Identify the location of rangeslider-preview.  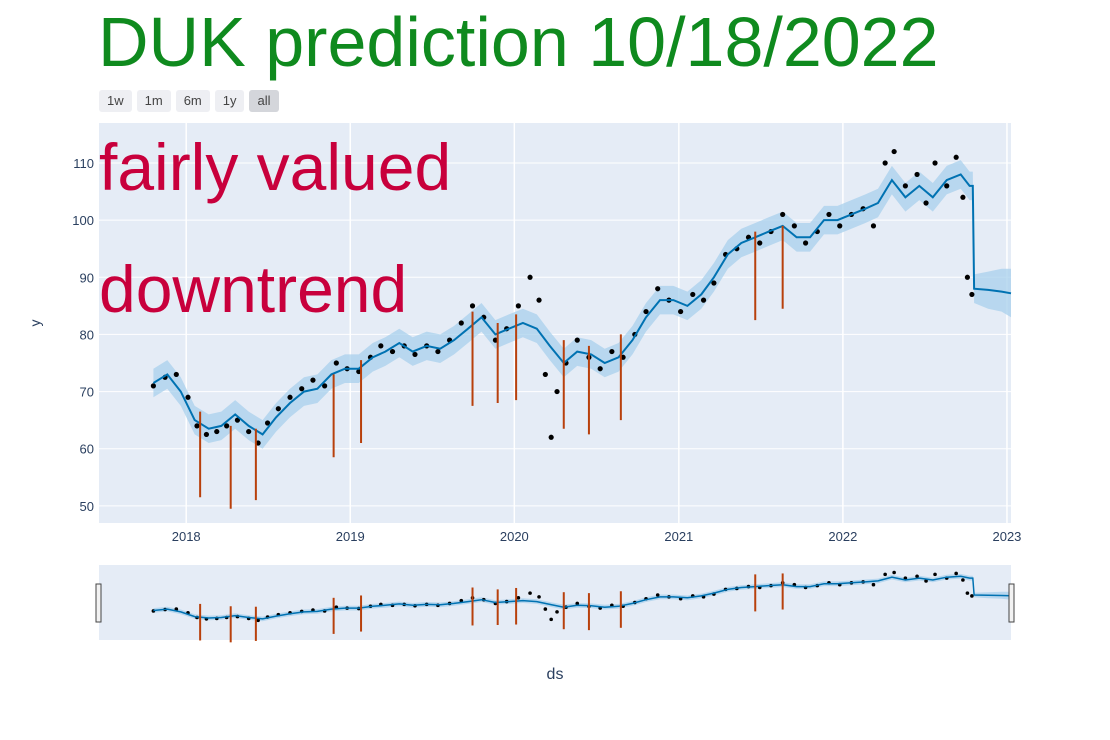
(581, 606).